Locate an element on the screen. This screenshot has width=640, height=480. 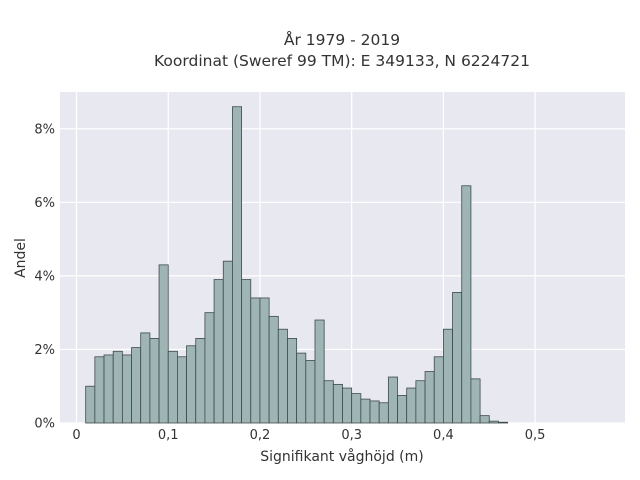
y-tick-label: 4% is located at coordinates (44, 276).